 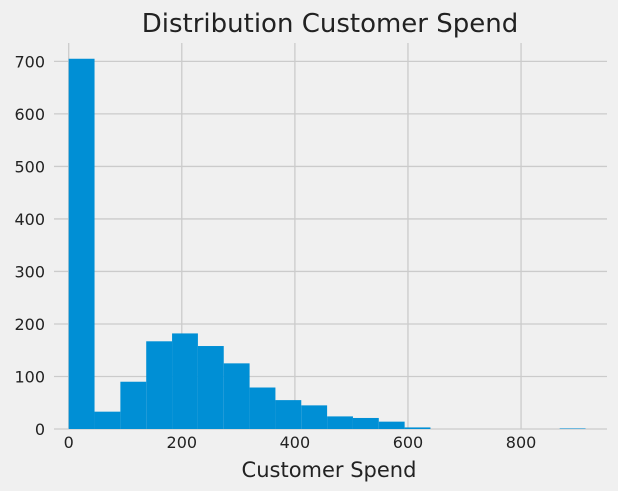 What do you see at coordinates (29, 324) in the screenshot?
I see `y-tick-label: 200` at bounding box center [29, 324].